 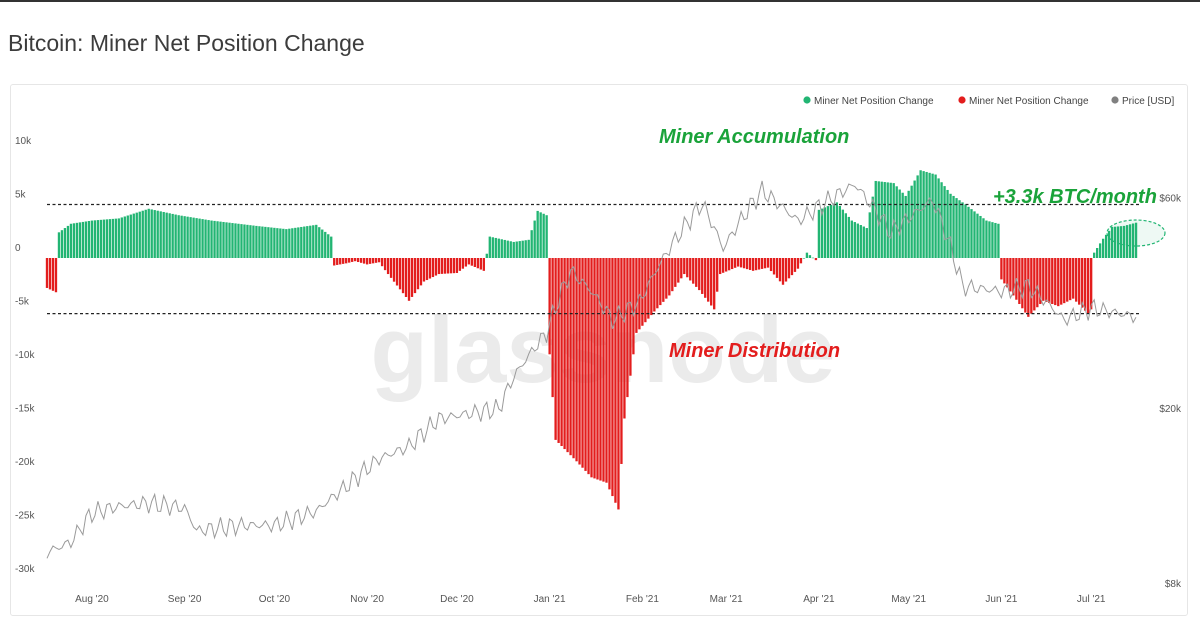 What do you see at coordinates (367, 599) in the screenshot?
I see `x-tick-label: Nov '20` at bounding box center [367, 599].